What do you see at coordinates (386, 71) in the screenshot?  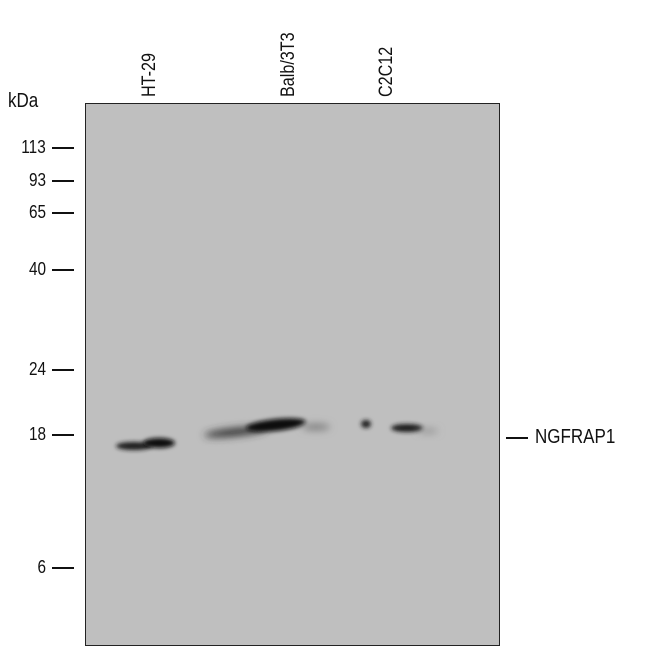 I see `lane-label-c2c12: C2C12` at bounding box center [386, 71].